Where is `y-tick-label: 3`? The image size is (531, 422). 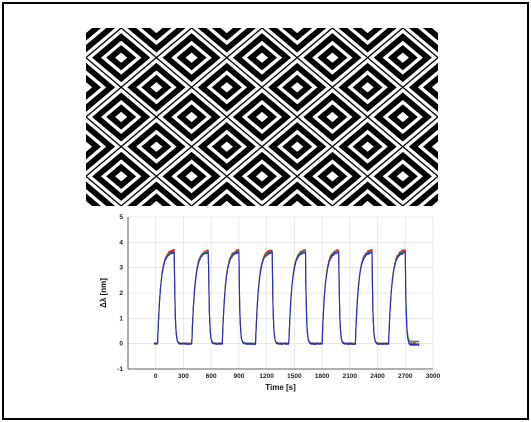
y-tick-label: 3 is located at coordinates (121, 268).